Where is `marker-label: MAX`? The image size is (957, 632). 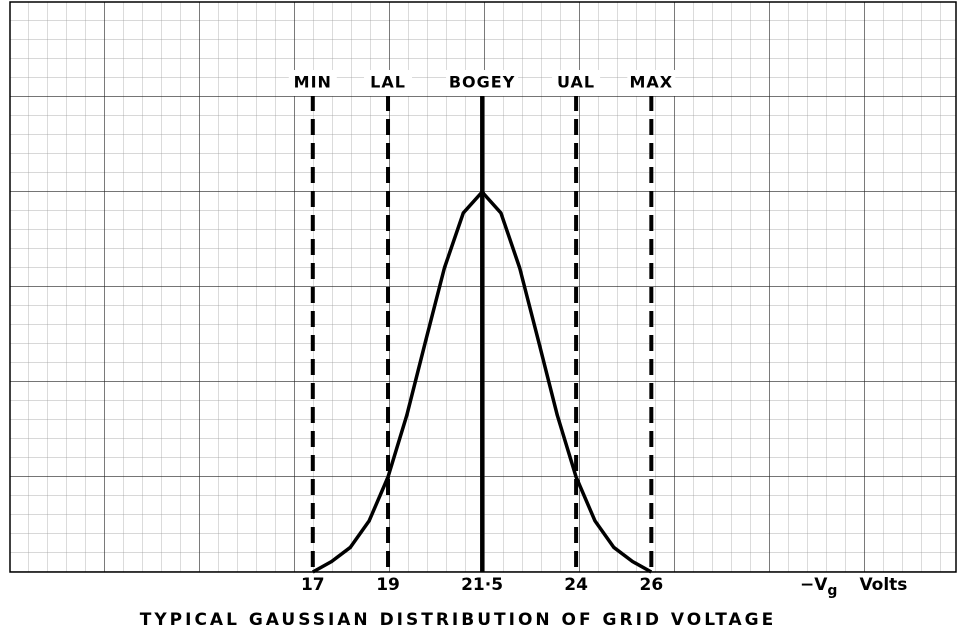 marker-label: MAX is located at coordinates (652, 82).